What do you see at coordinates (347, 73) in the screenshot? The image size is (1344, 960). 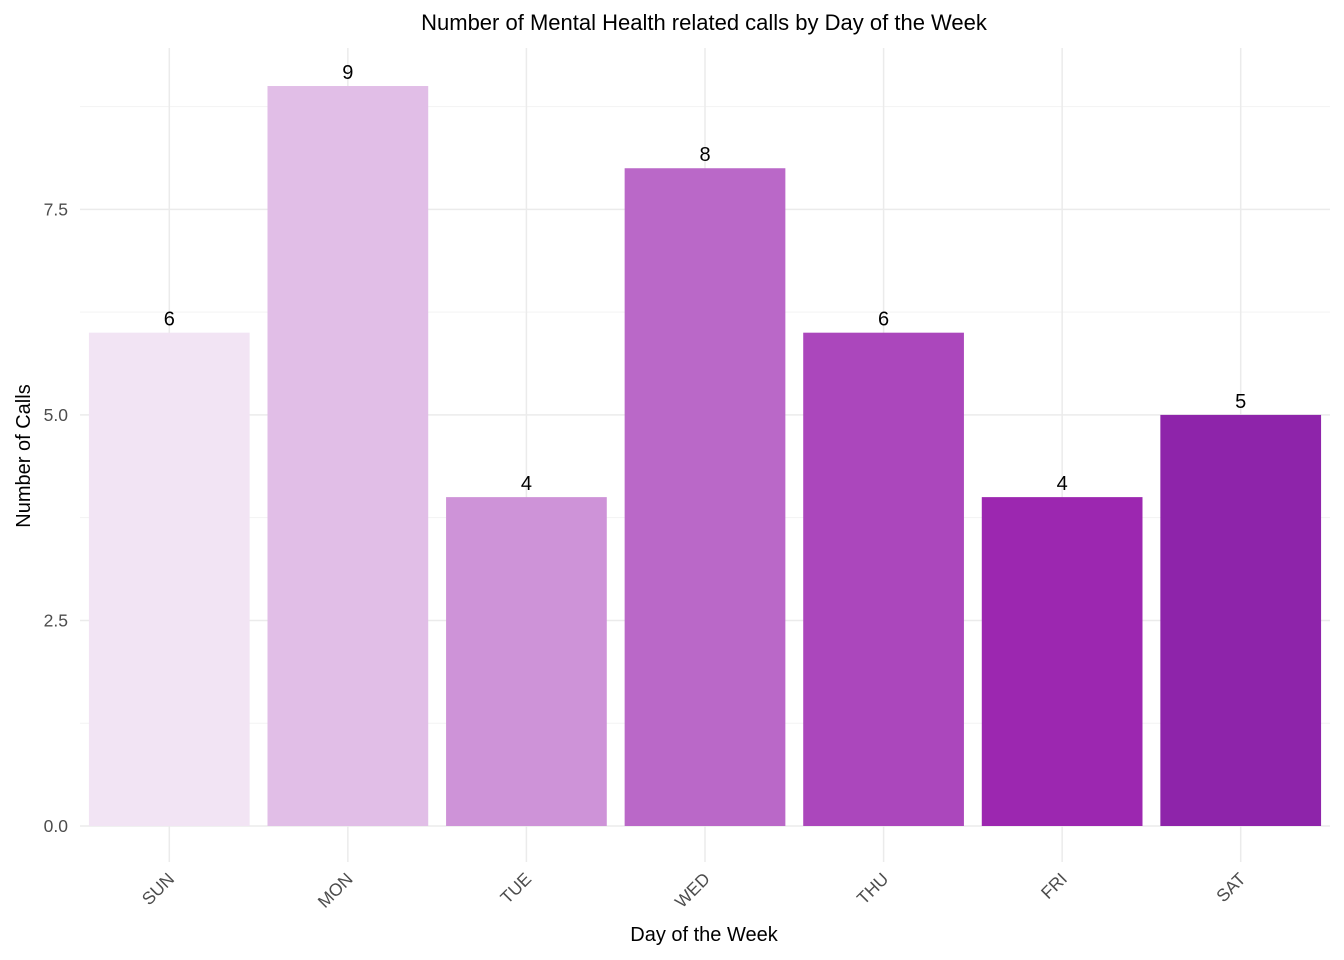 I see `data-label-mon: 9` at bounding box center [347, 73].